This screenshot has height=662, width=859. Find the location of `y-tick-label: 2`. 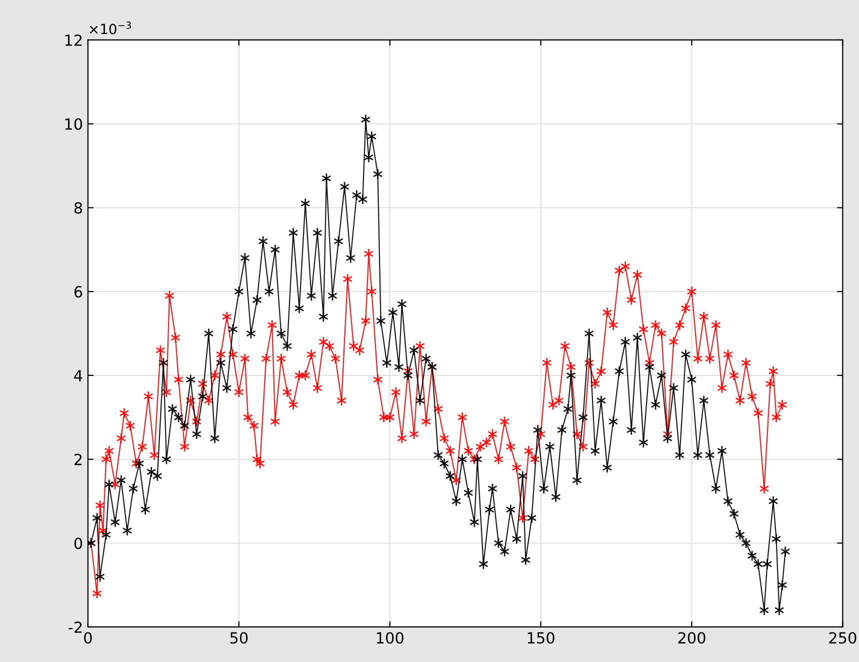

y-tick-label: 2 is located at coordinates (78, 460).